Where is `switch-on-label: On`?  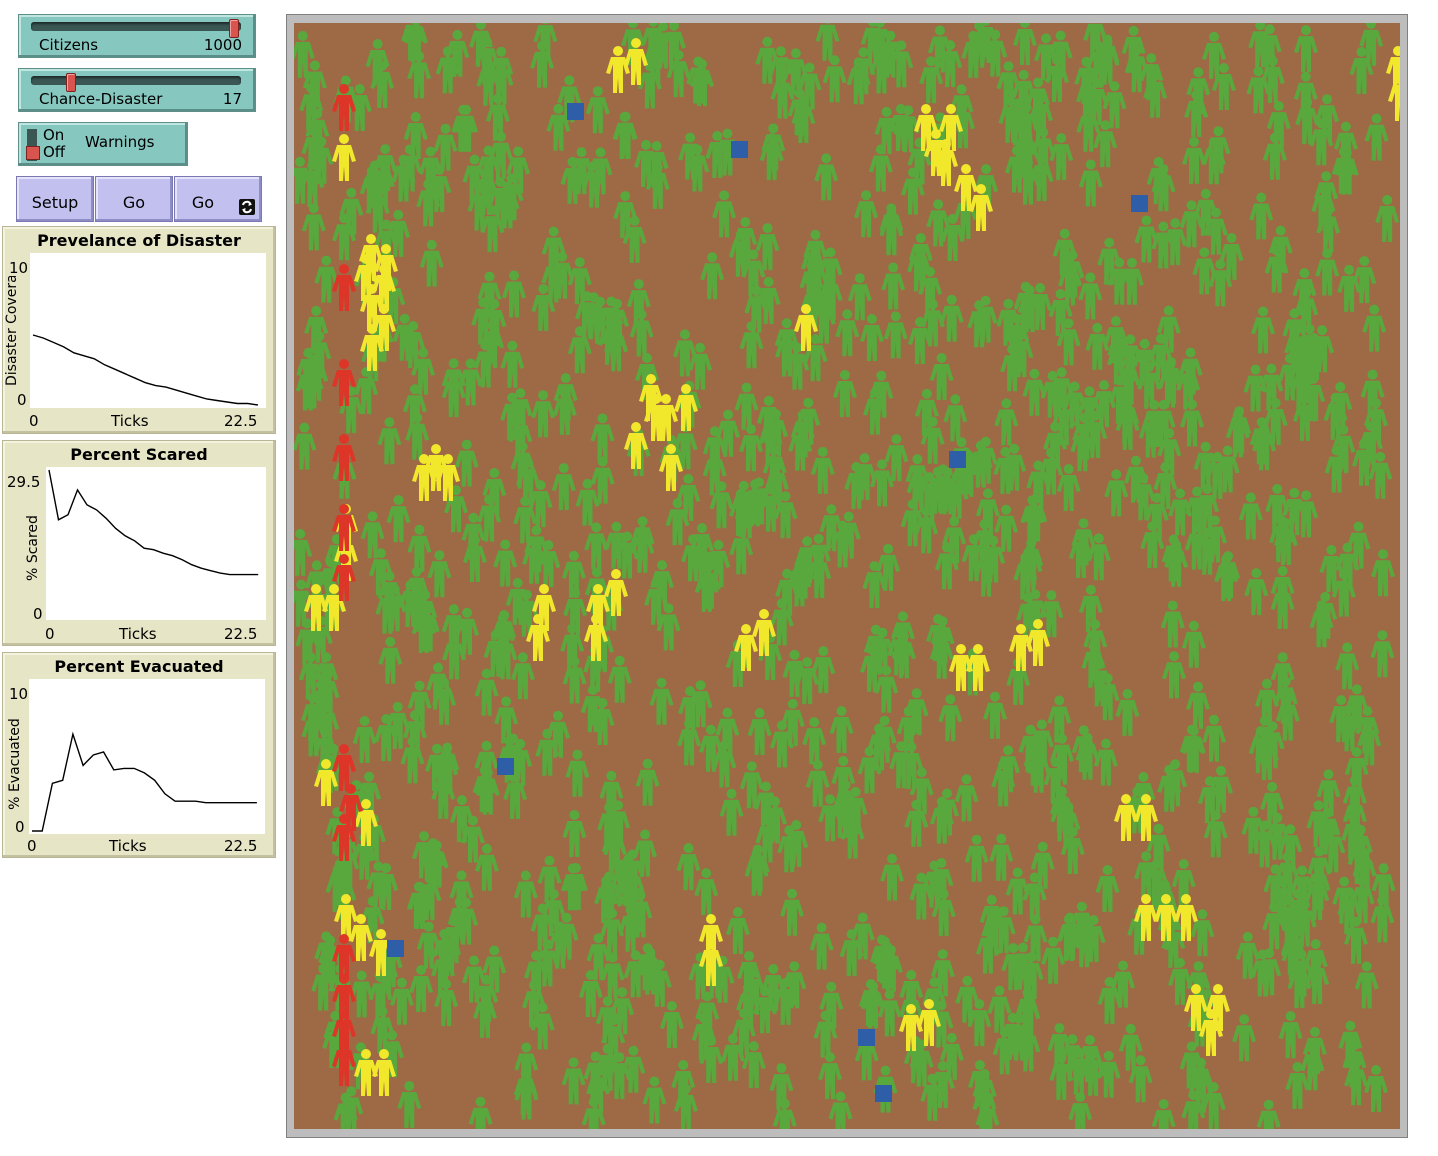
switch-on-label: On is located at coordinates (54, 135).